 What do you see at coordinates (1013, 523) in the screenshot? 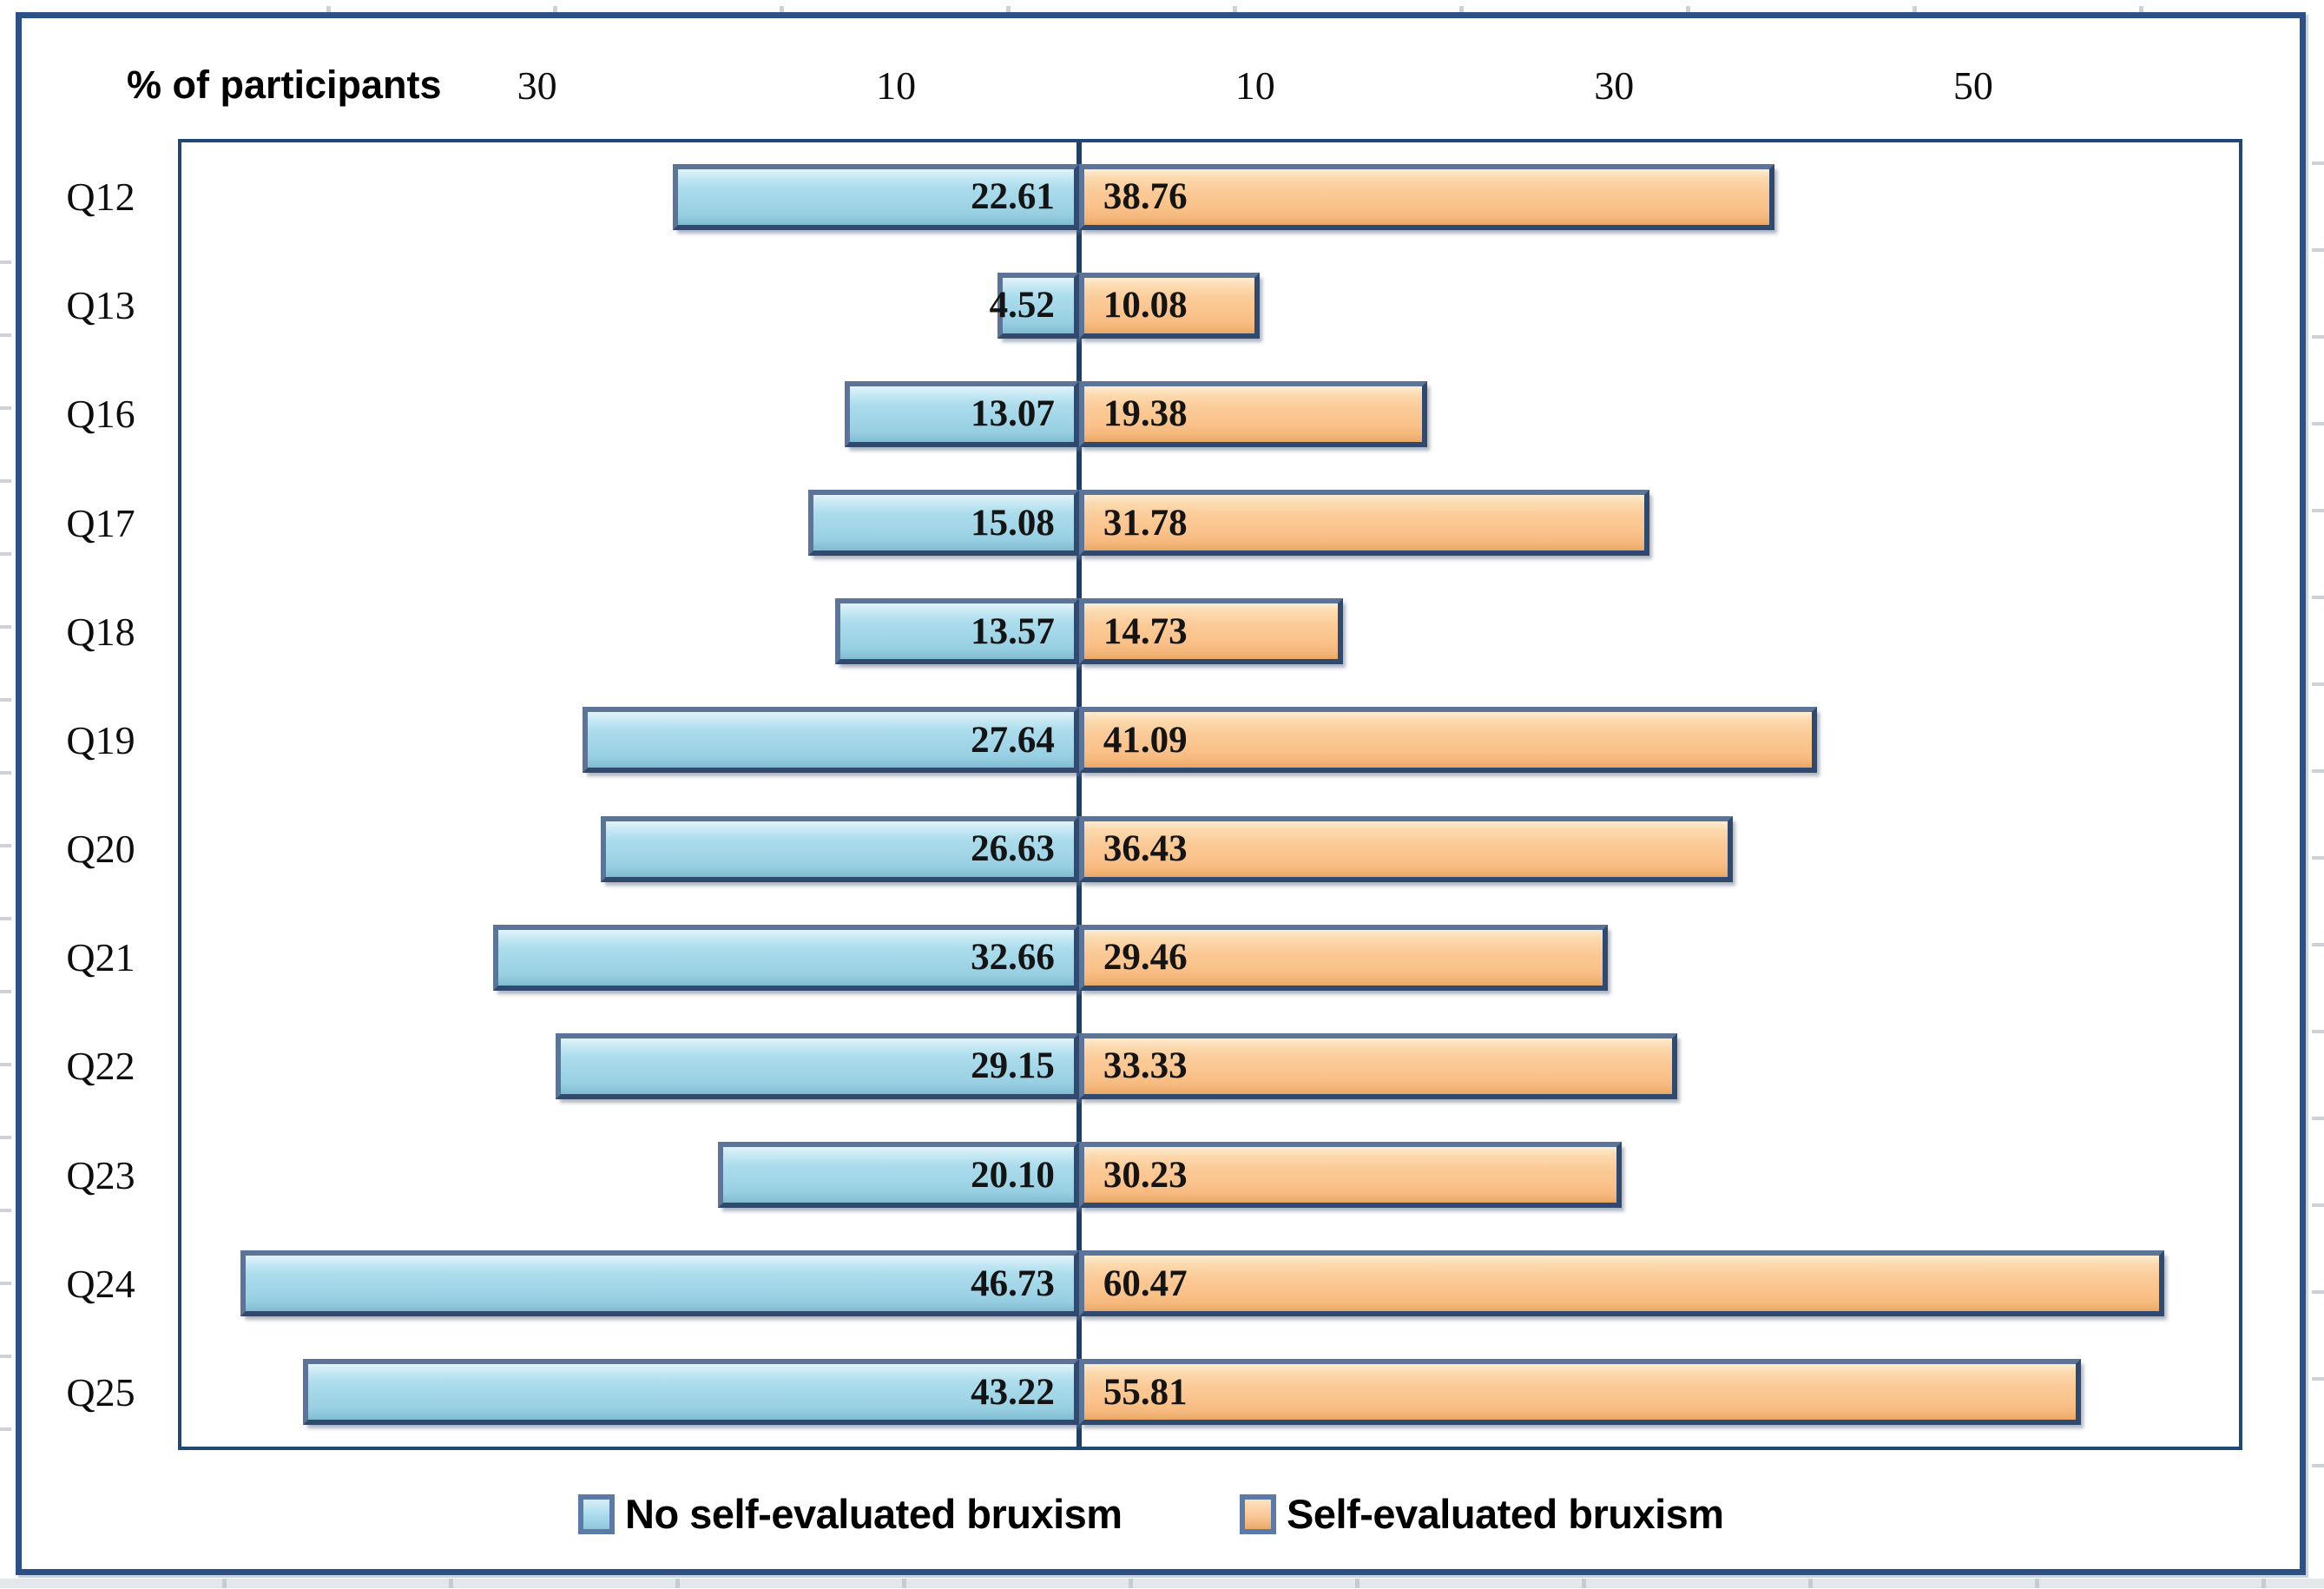
I see `value-label-no-self-evaluated-bruxism: 15.08` at bounding box center [1013, 523].